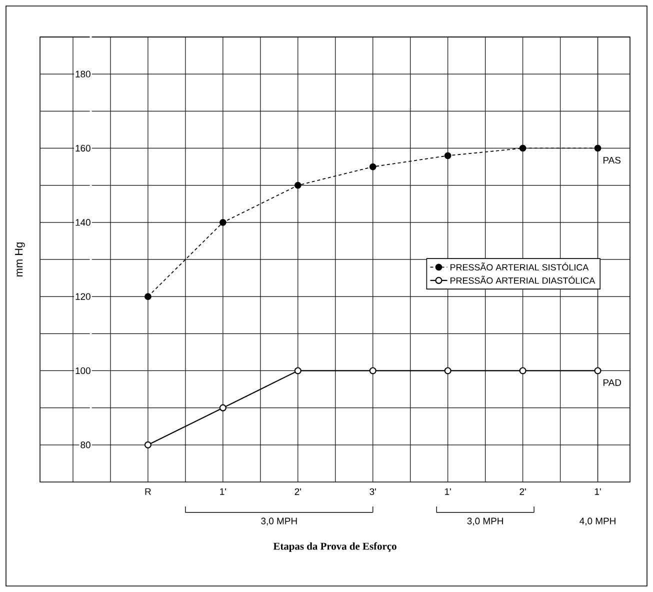  I want to click on x-tick-label: R, so click(148, 491).